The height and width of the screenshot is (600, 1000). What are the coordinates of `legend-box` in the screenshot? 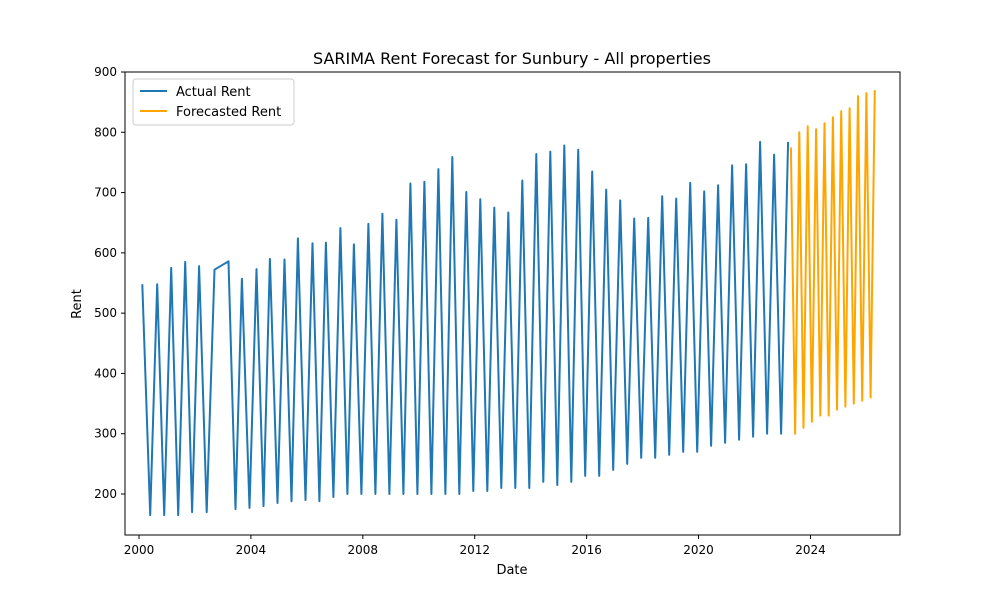 It's located at (213, 102).